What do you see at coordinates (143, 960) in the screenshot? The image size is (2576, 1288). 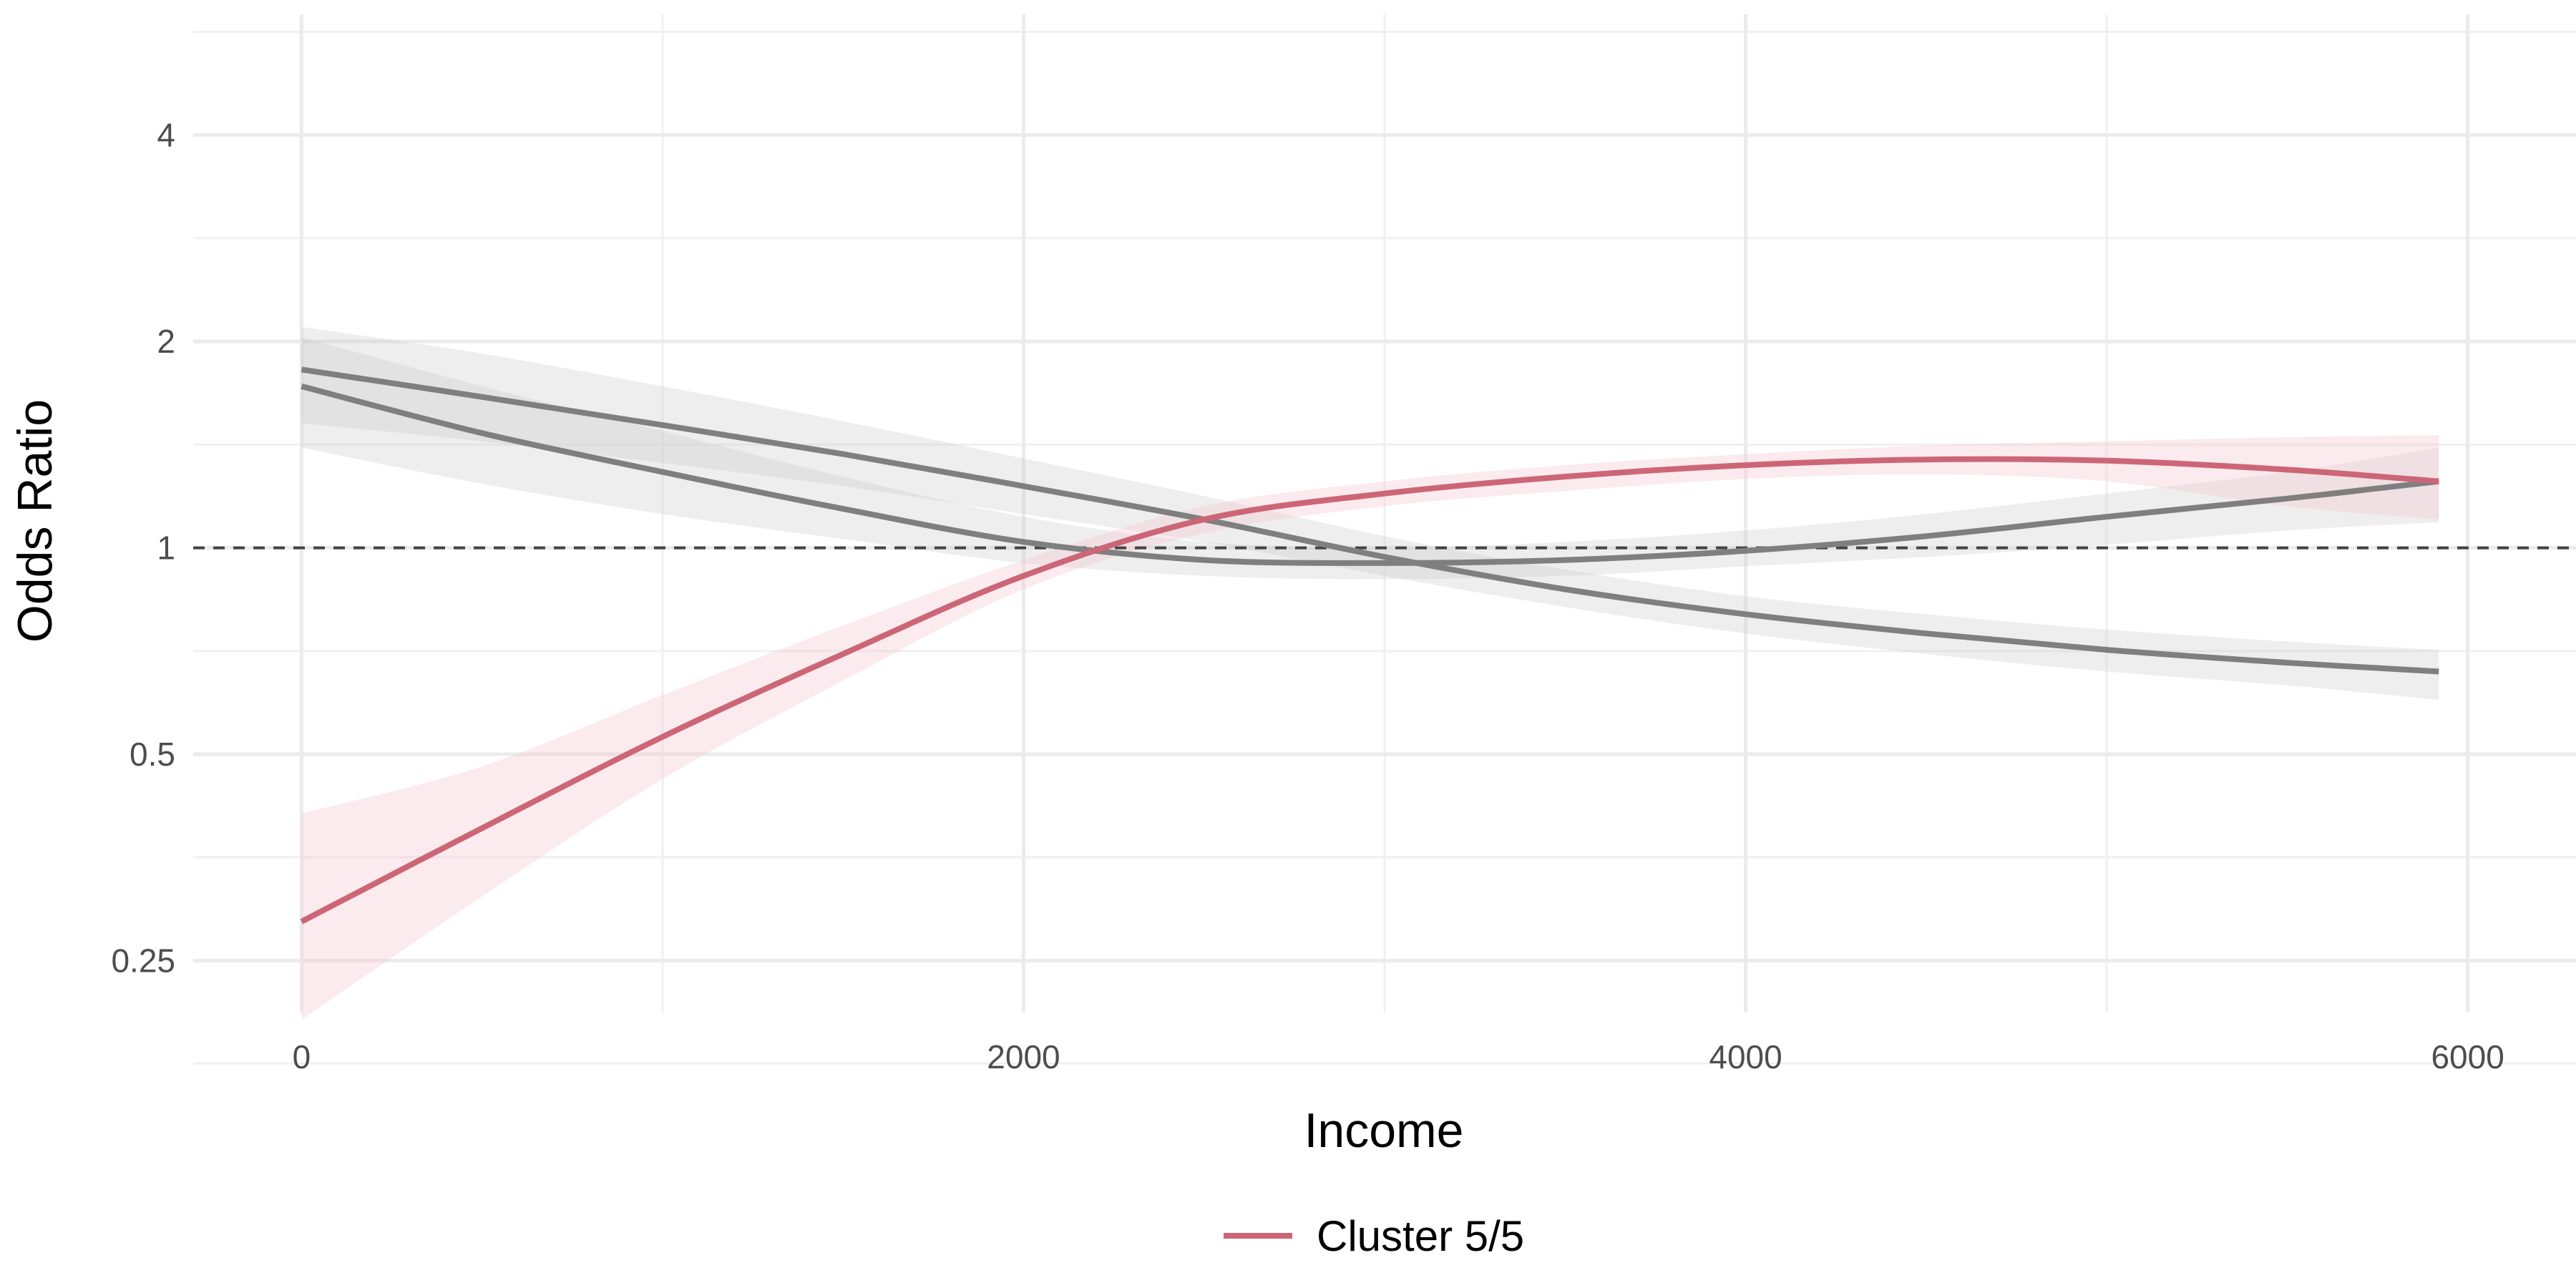 I see `y-tick-label: 0.25` at bounding box center [143, 960].